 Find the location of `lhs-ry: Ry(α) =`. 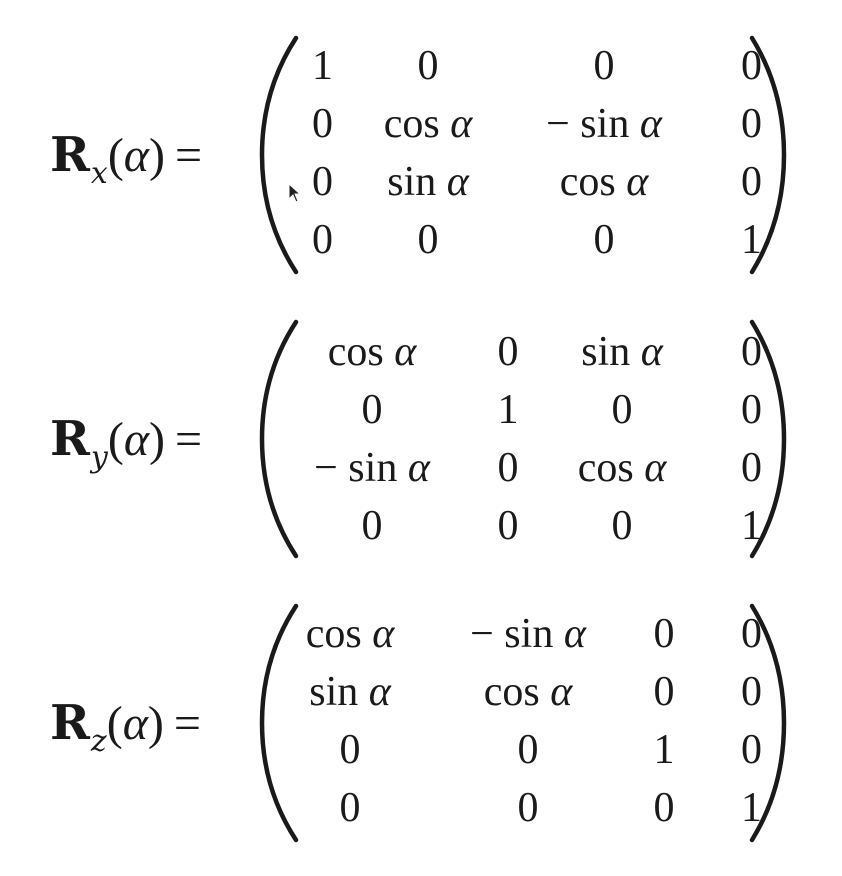

lhs-ry: Ry(α) = is located at coordinates (126, 442).